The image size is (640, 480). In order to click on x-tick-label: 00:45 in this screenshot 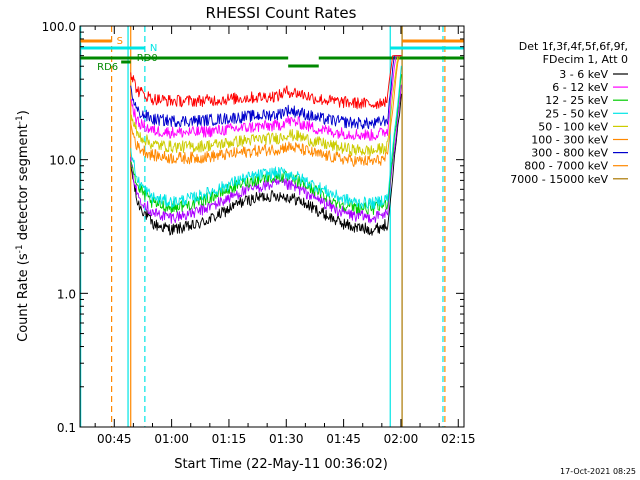, I will do `click(114, 439)`.